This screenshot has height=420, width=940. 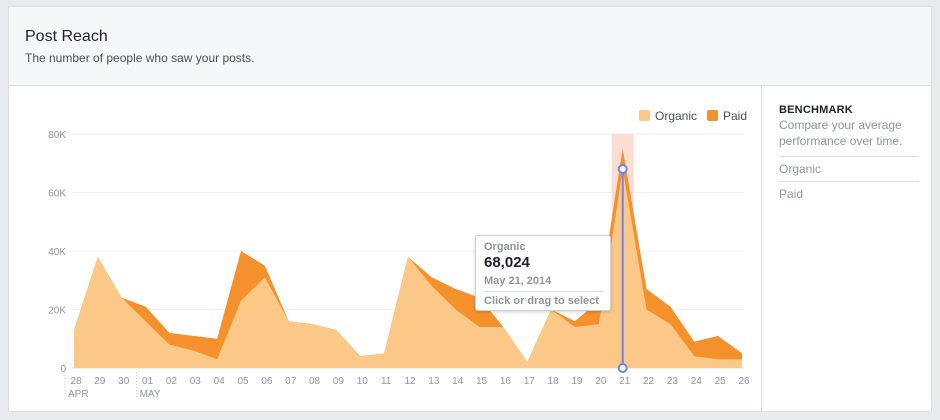 I want to click on x-tick-label: 03, so click(x=196, y=381).